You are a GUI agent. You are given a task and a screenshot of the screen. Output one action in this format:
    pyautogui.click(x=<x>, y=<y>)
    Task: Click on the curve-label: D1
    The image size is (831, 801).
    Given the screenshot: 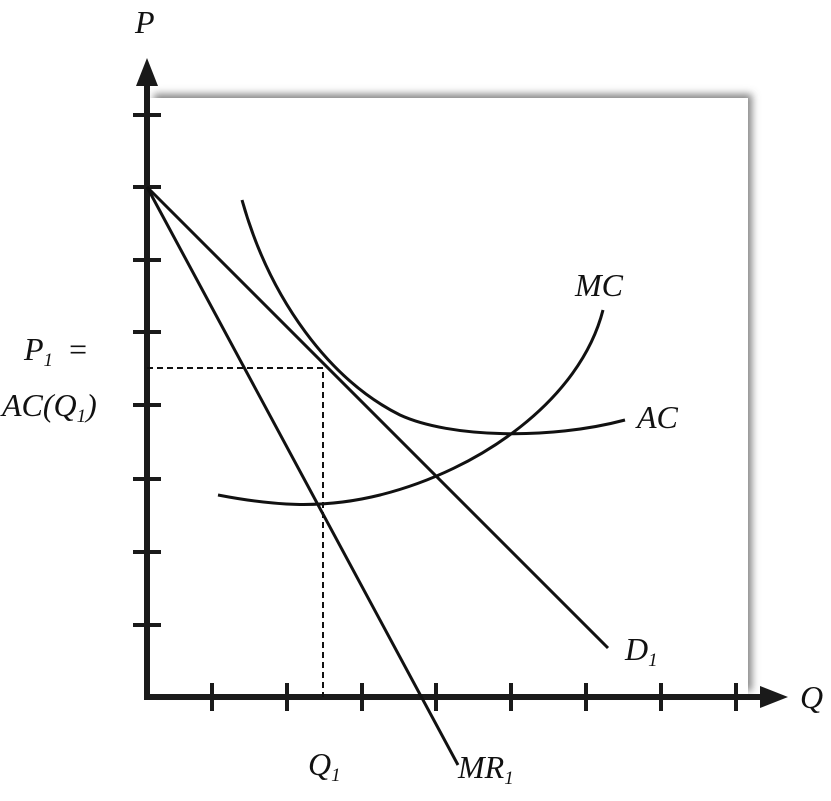 What is the action you would take?
    pyautogui.click(x=641, y=651)
    